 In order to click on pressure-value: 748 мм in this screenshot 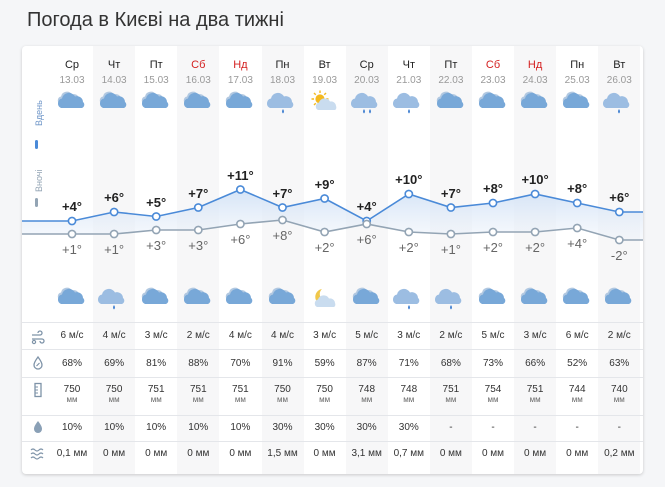, I will do `click(409, 394)`.